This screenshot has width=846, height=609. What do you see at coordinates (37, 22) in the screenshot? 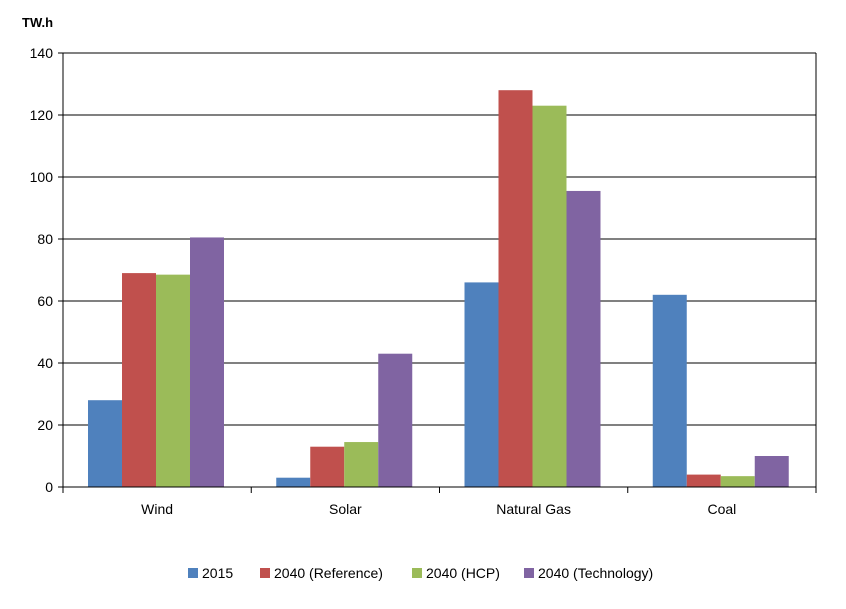
I see `y-unit-label: TW.h` at bounding box center [37, 22].